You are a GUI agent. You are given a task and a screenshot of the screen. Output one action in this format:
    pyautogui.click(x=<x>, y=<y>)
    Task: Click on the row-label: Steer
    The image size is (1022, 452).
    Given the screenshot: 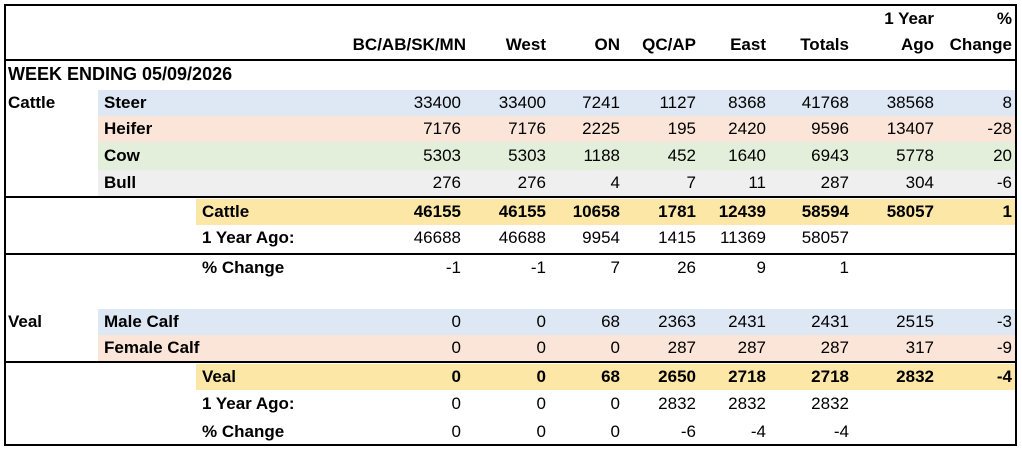 What is the action you would take?
    pyautogui.click(x=125, y=102)
    